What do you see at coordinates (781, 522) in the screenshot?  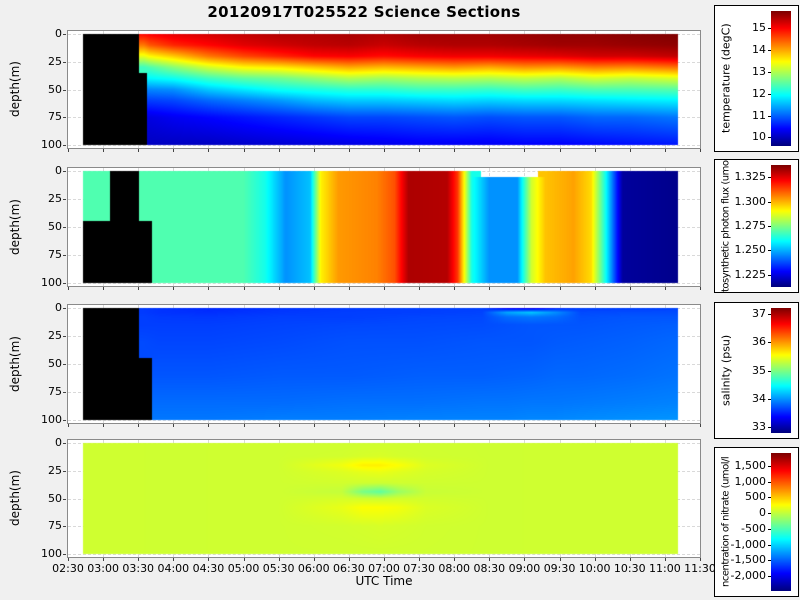 I see `colorbar-gradient-nitrate` at bounding box center [781, 522].